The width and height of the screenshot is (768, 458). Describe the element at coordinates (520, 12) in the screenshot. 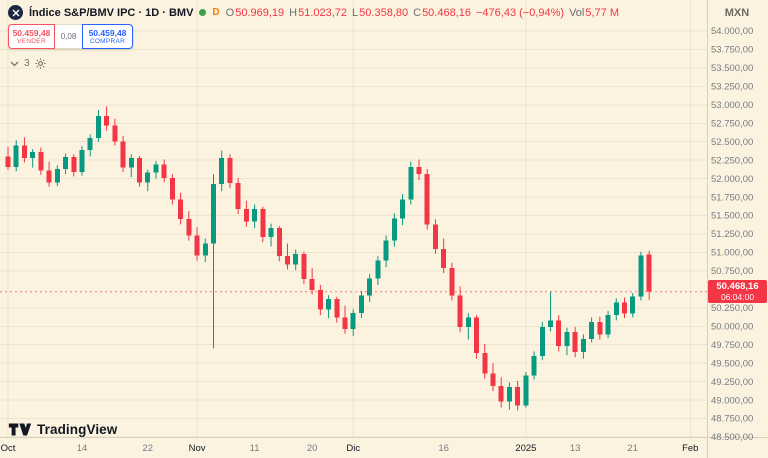

I see `change-value: −476,43 (−0,94%)` at that location.